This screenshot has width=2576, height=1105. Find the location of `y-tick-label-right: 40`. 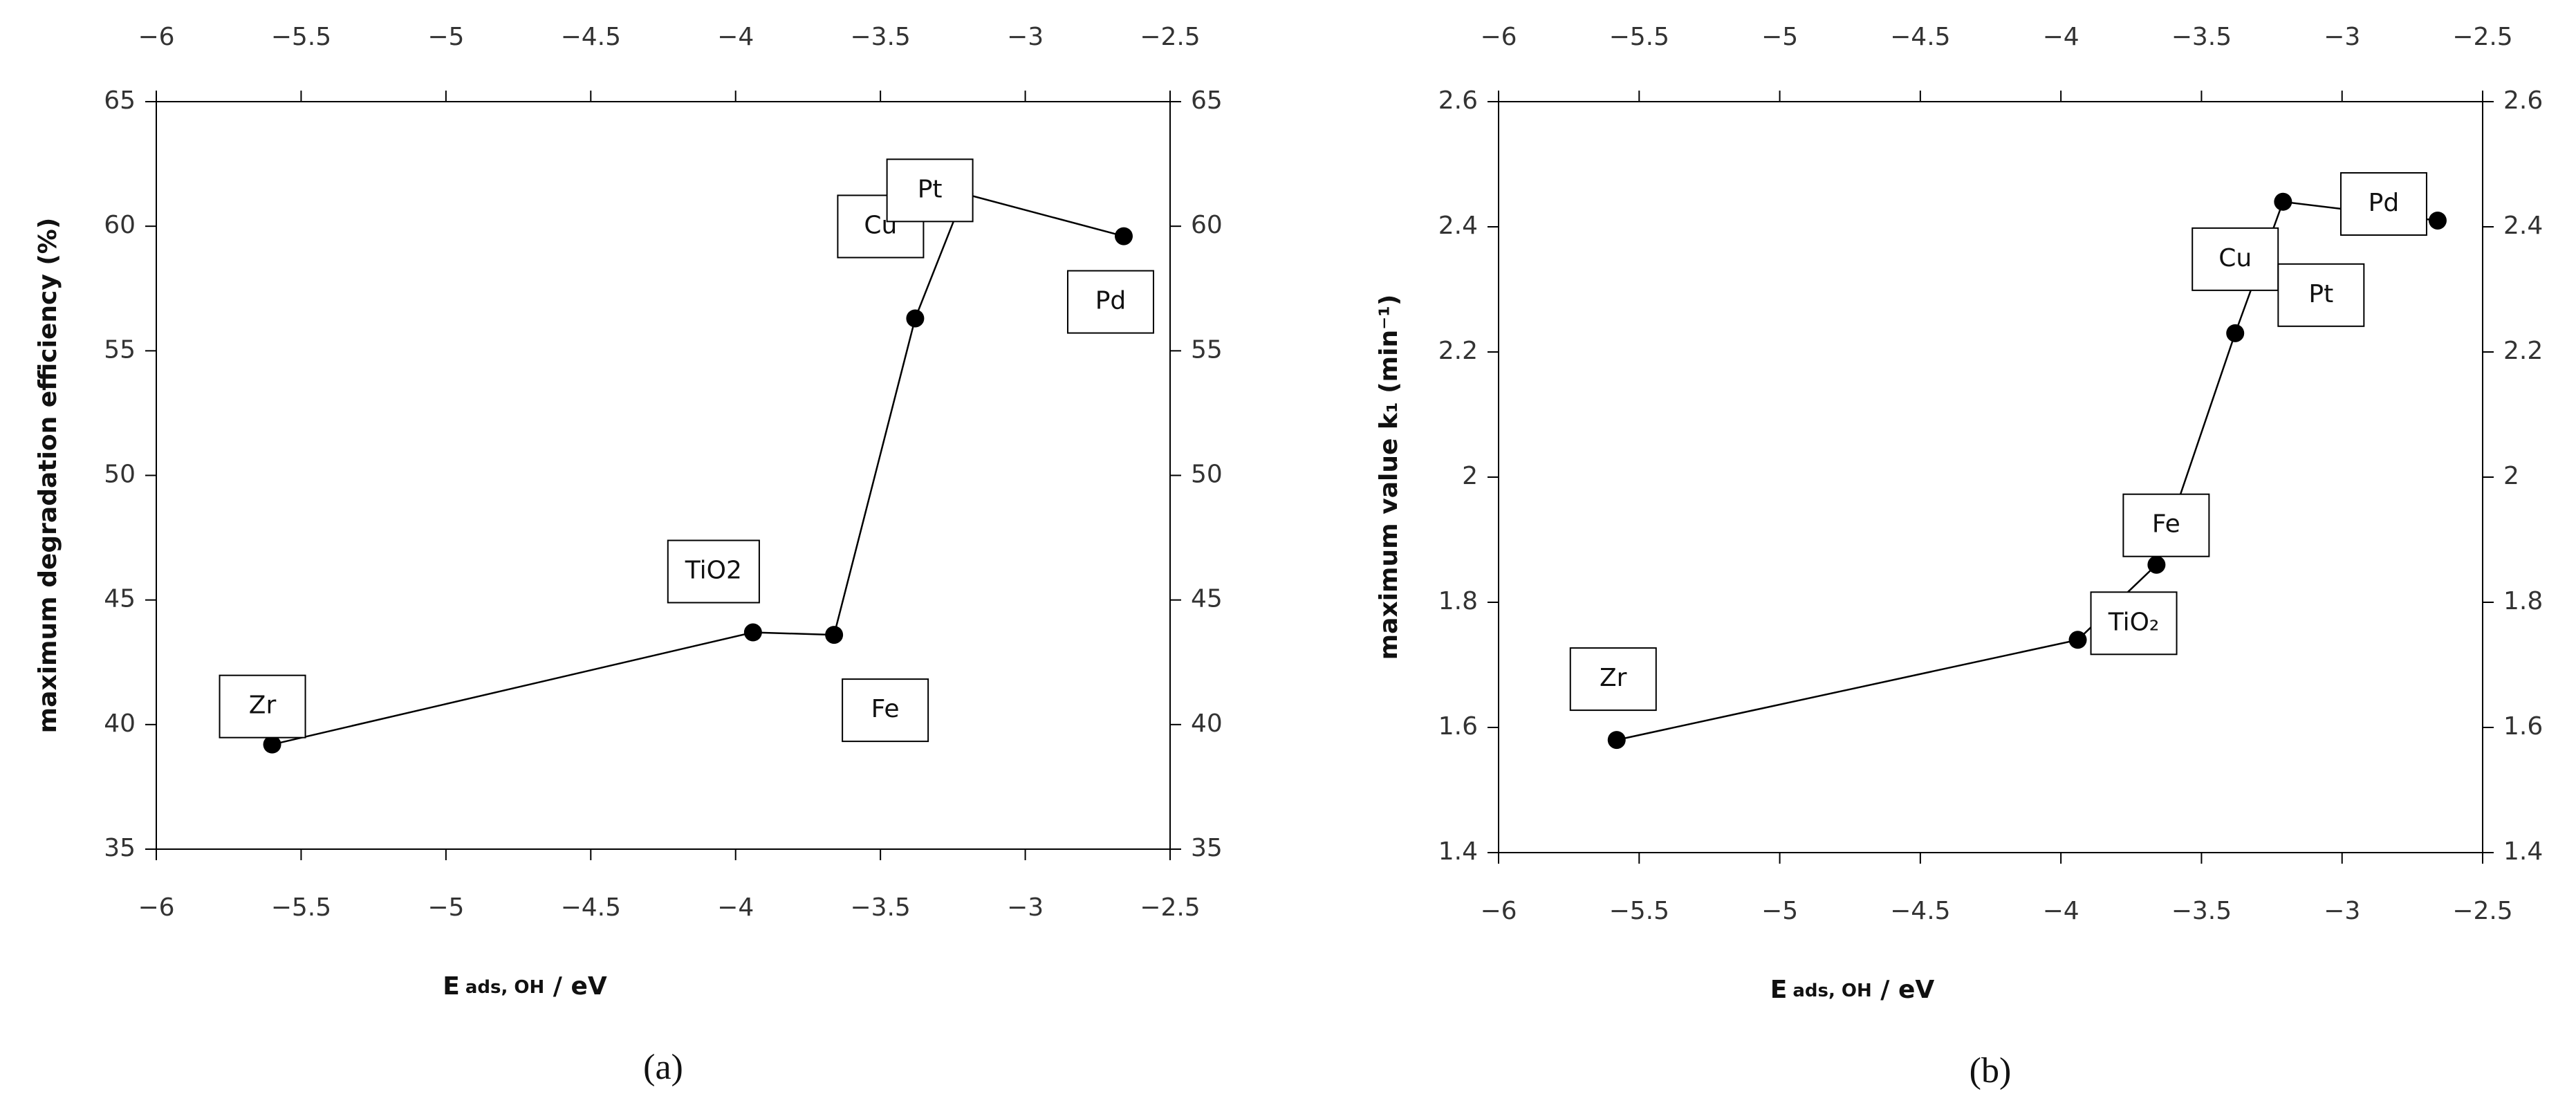

y-tick-label-right: 40 is located at coordinates (1207, 724).